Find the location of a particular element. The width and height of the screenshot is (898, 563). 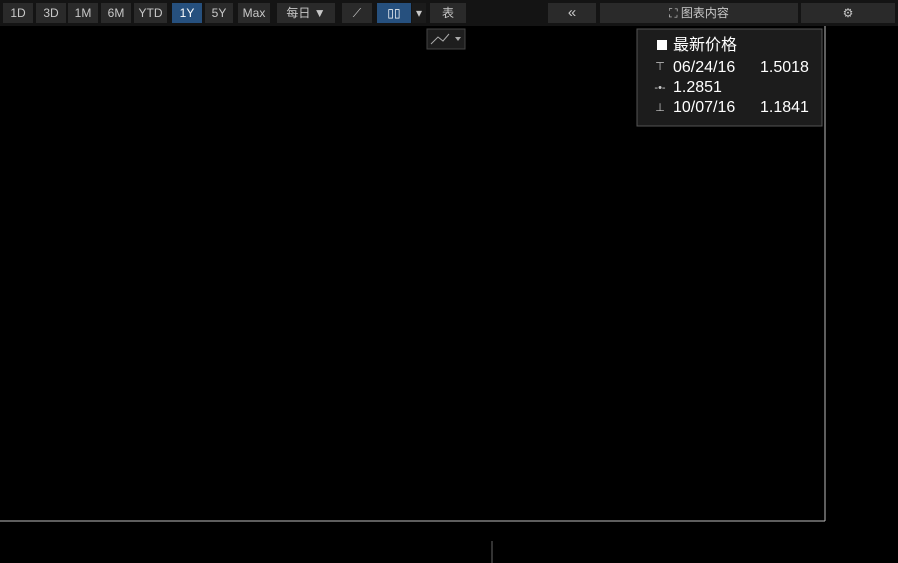

range-button: 6M is located at coordinates (116, 13).